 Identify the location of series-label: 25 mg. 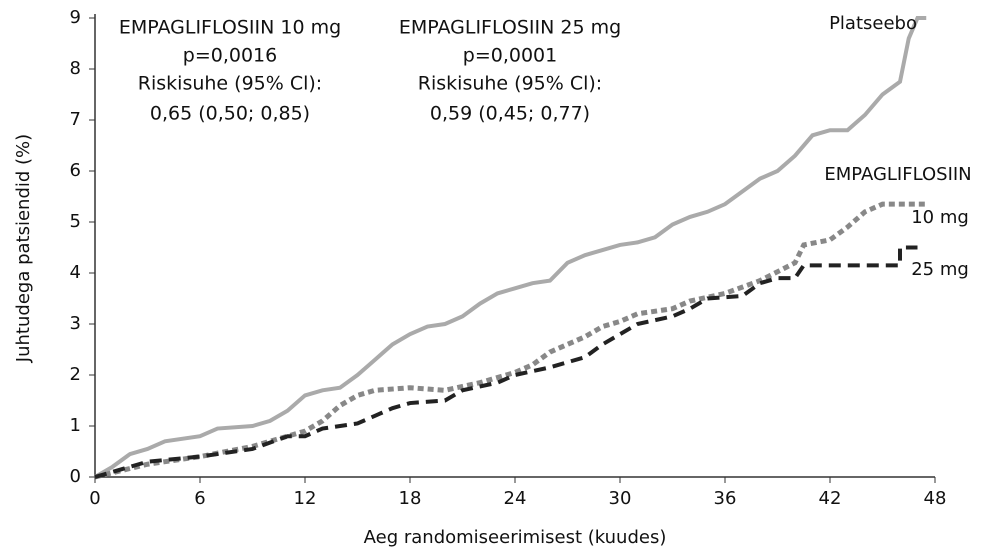
(940, 269).